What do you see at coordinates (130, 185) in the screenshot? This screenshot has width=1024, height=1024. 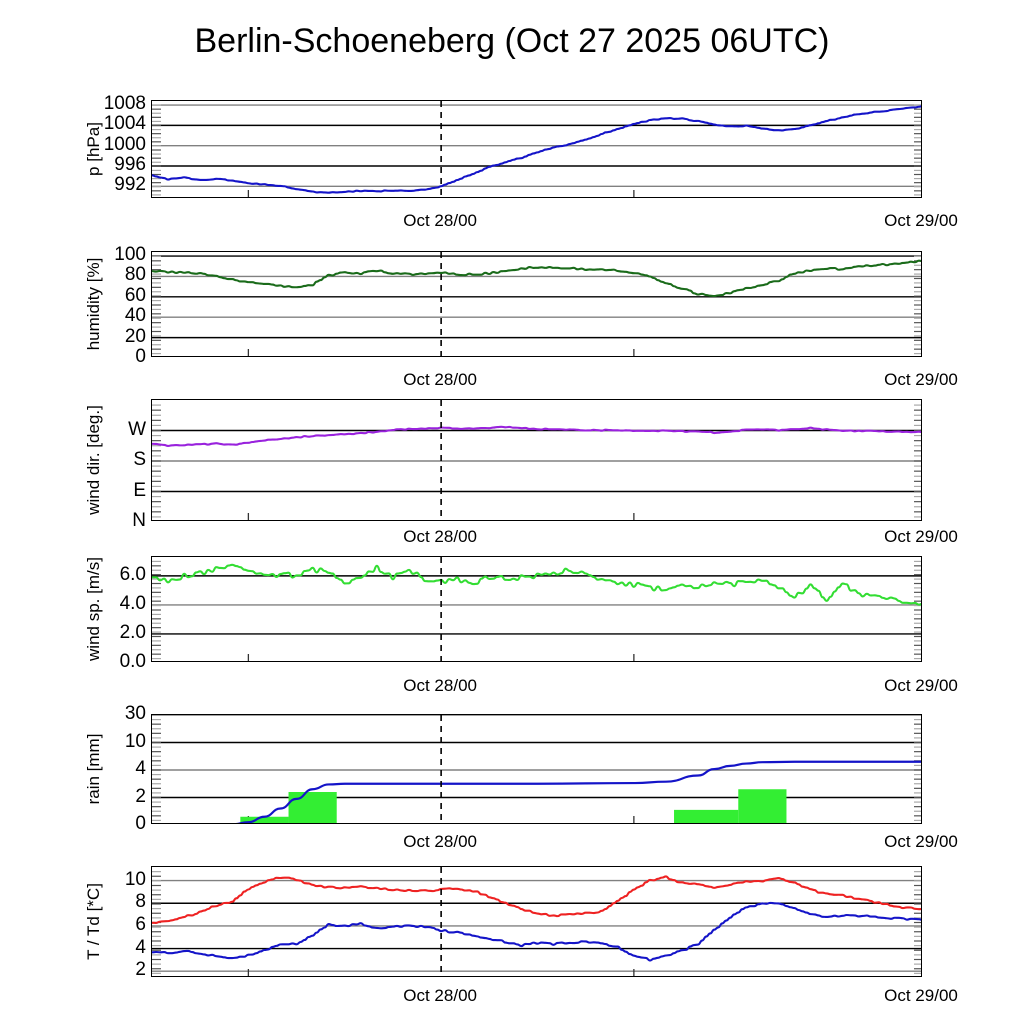 I see `y-tick-label: 992` at bounding box center [130, 185].